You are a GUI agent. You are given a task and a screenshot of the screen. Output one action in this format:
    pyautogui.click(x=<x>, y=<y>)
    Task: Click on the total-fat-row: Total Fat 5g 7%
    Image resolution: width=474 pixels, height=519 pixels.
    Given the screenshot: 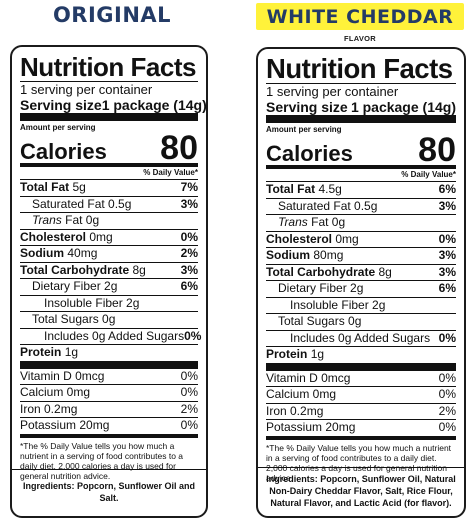 What is the action you would take?
    pyautogui.click(x=109, y=187)
    